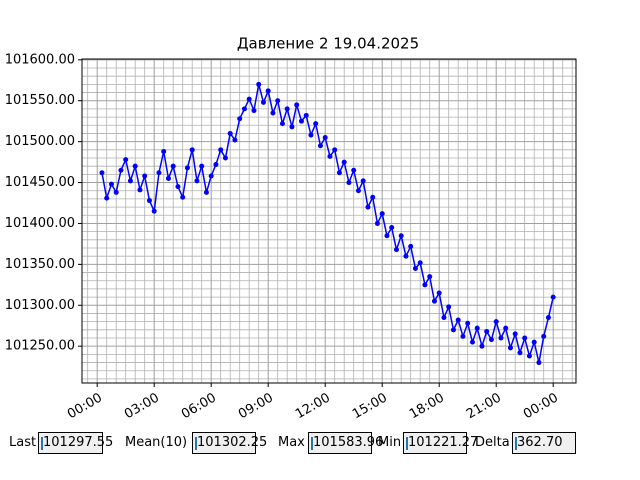 Image resolution: width=640 pixels, height=480 pixels. What do you see at coordinates (199, 407) in the screenshot?
I see `x-tick-label: 06:00` at bounding box center [199, 407].